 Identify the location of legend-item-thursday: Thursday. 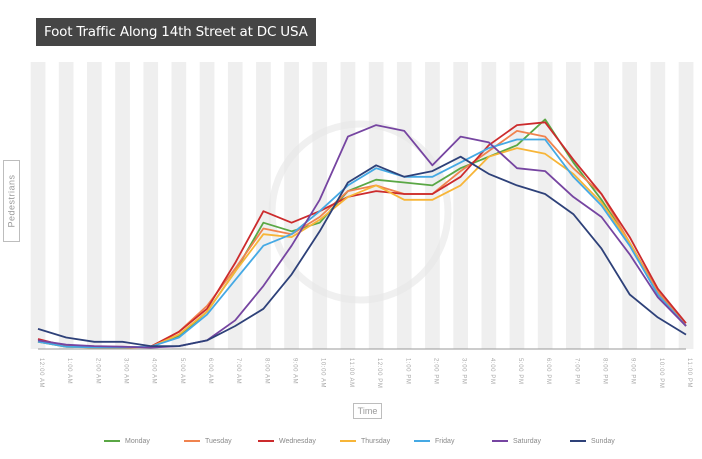
(365, 441).